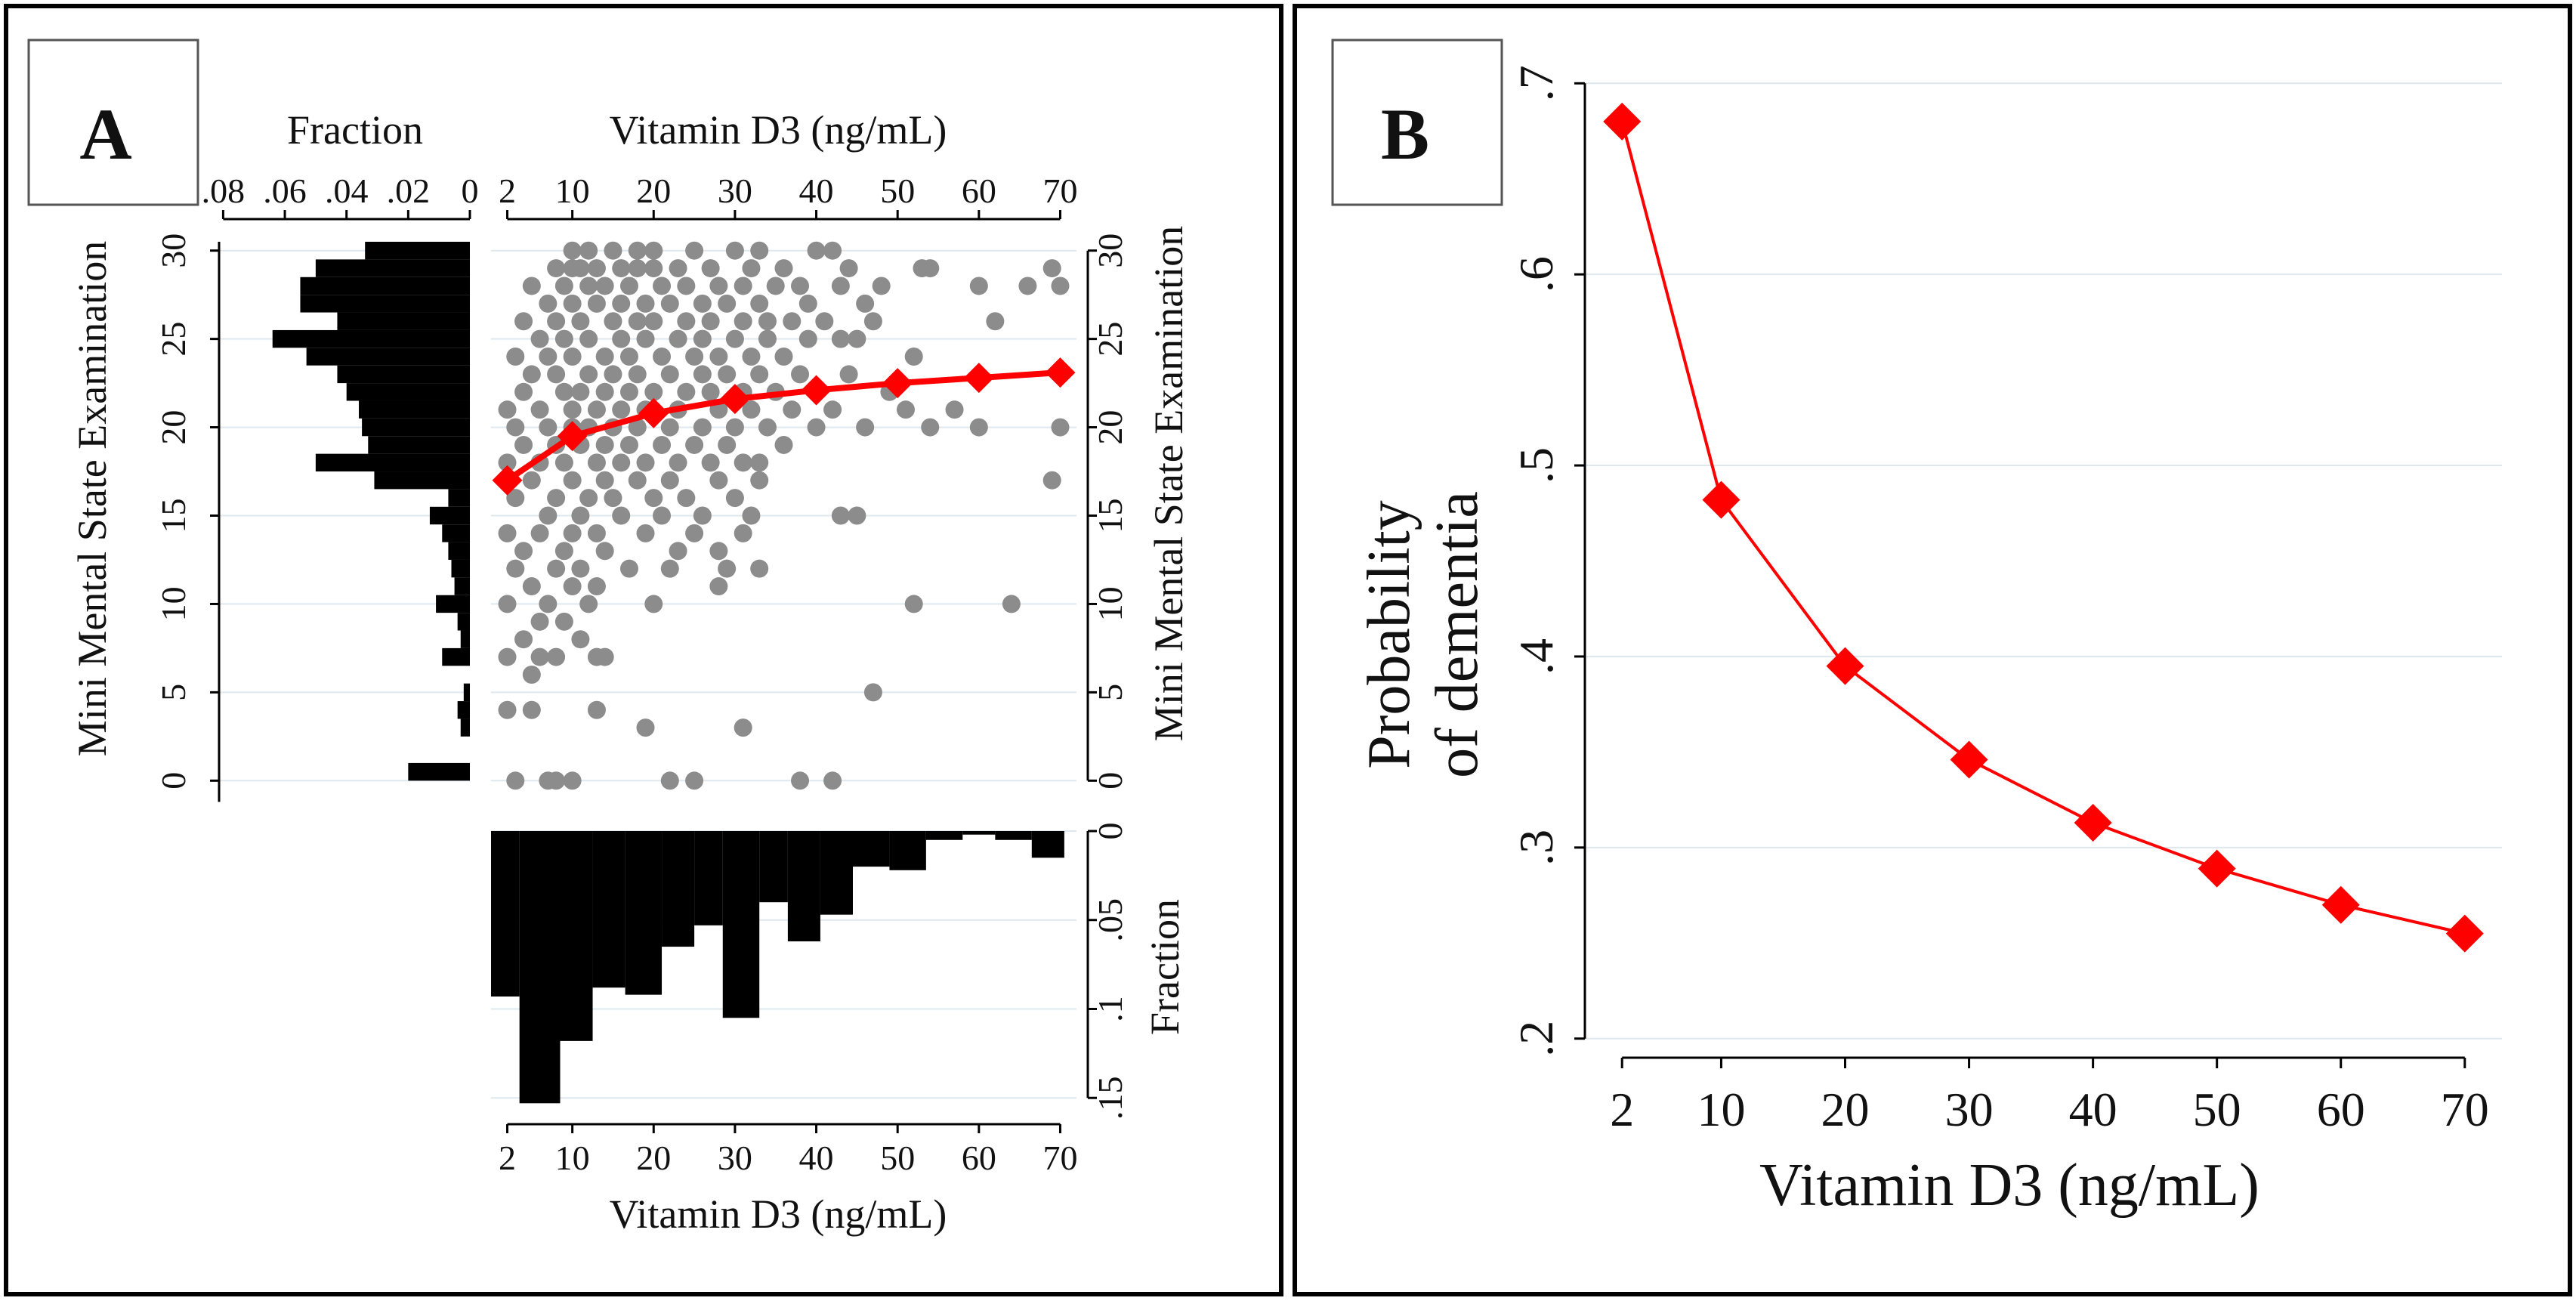 The width and height of the screenshot is (2576, 1304). Describe the element at coordinates (979, 190) in the screenshot. I see `scatter-top-tick-label: 60` at that location.